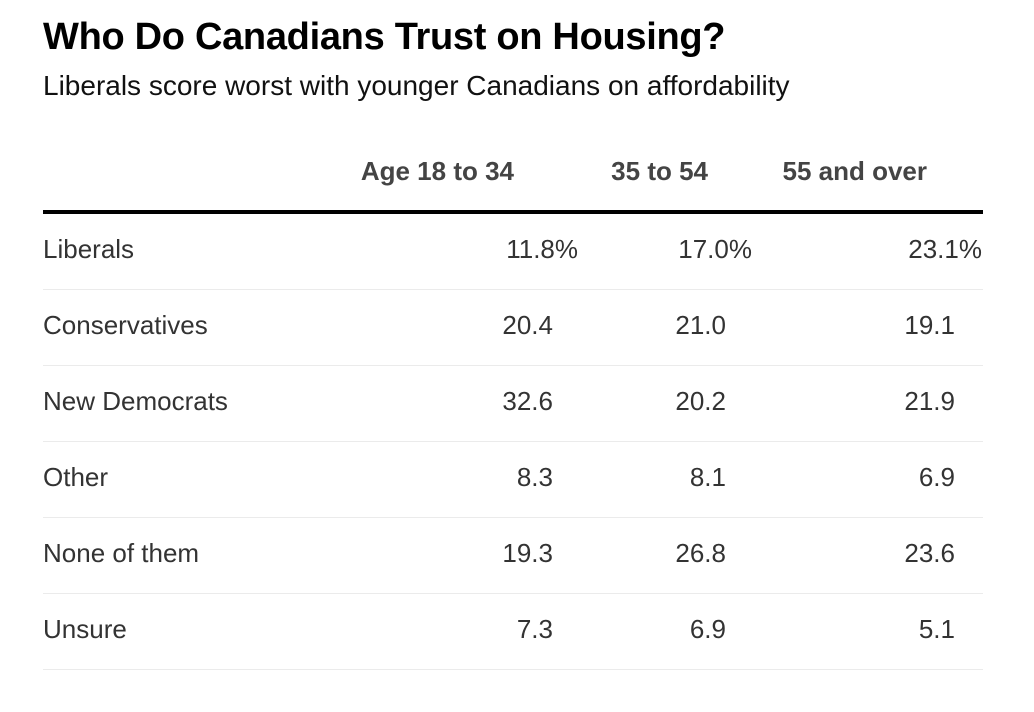  What do you see at coordinates (534, 477) in the screenshot?
I see `table-cell: 8.3` at bounding box center [534, 477].